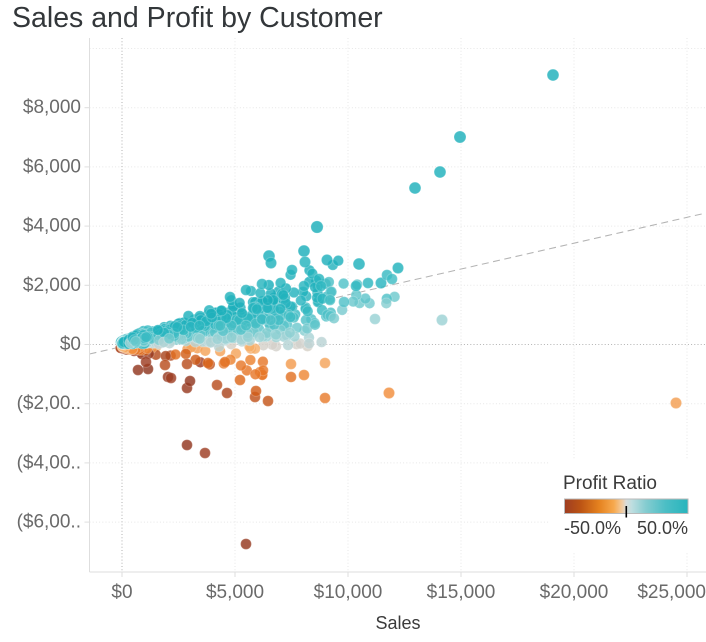  What do you see at coordinates (397, 623) in the screenshot?
I see `svg-text: Sales` at bounding box center [397, 623].